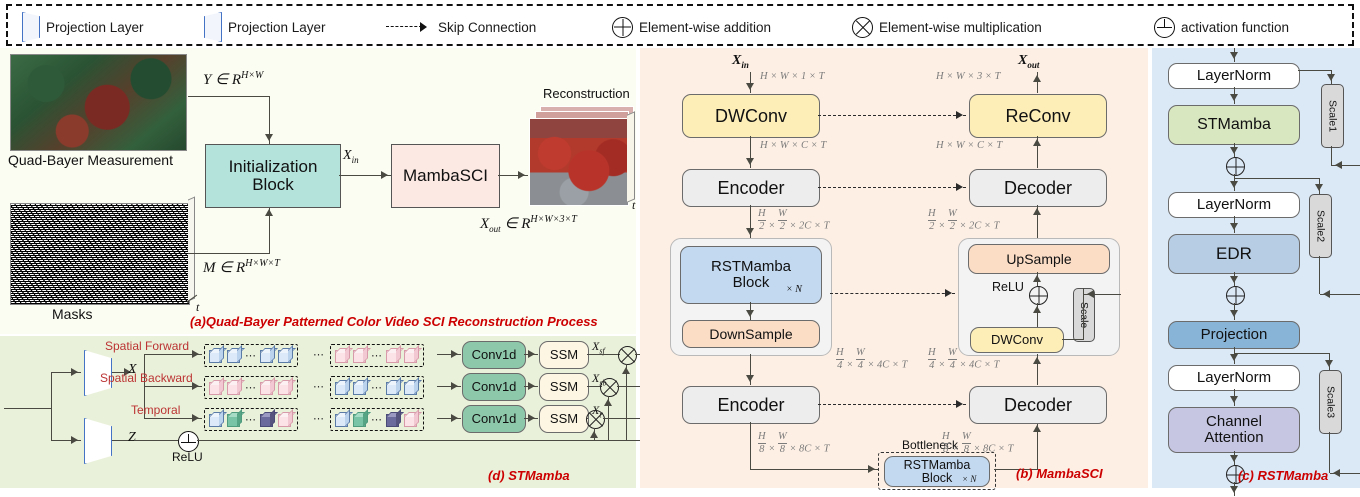 The height and width of the screenshot is (497, 1360). Describe the element at coordinates (968, 76) in the screenshot. I see `b-dim-out-1: H × W × 3 × T` at that location.